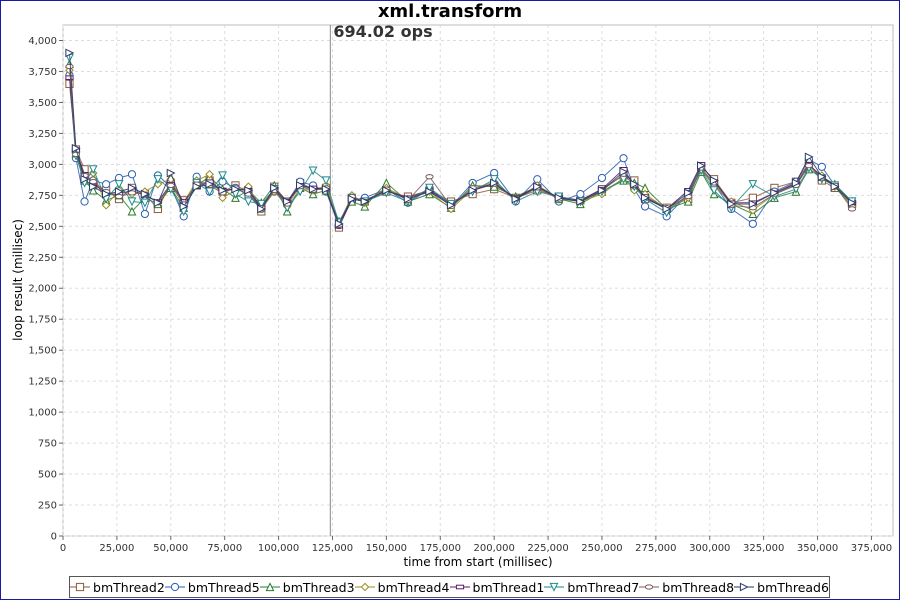  What do you see at coordinates (54, 537) in the screenshot?
I see `y-tick-label: 0` at bounding box center [54, 537].